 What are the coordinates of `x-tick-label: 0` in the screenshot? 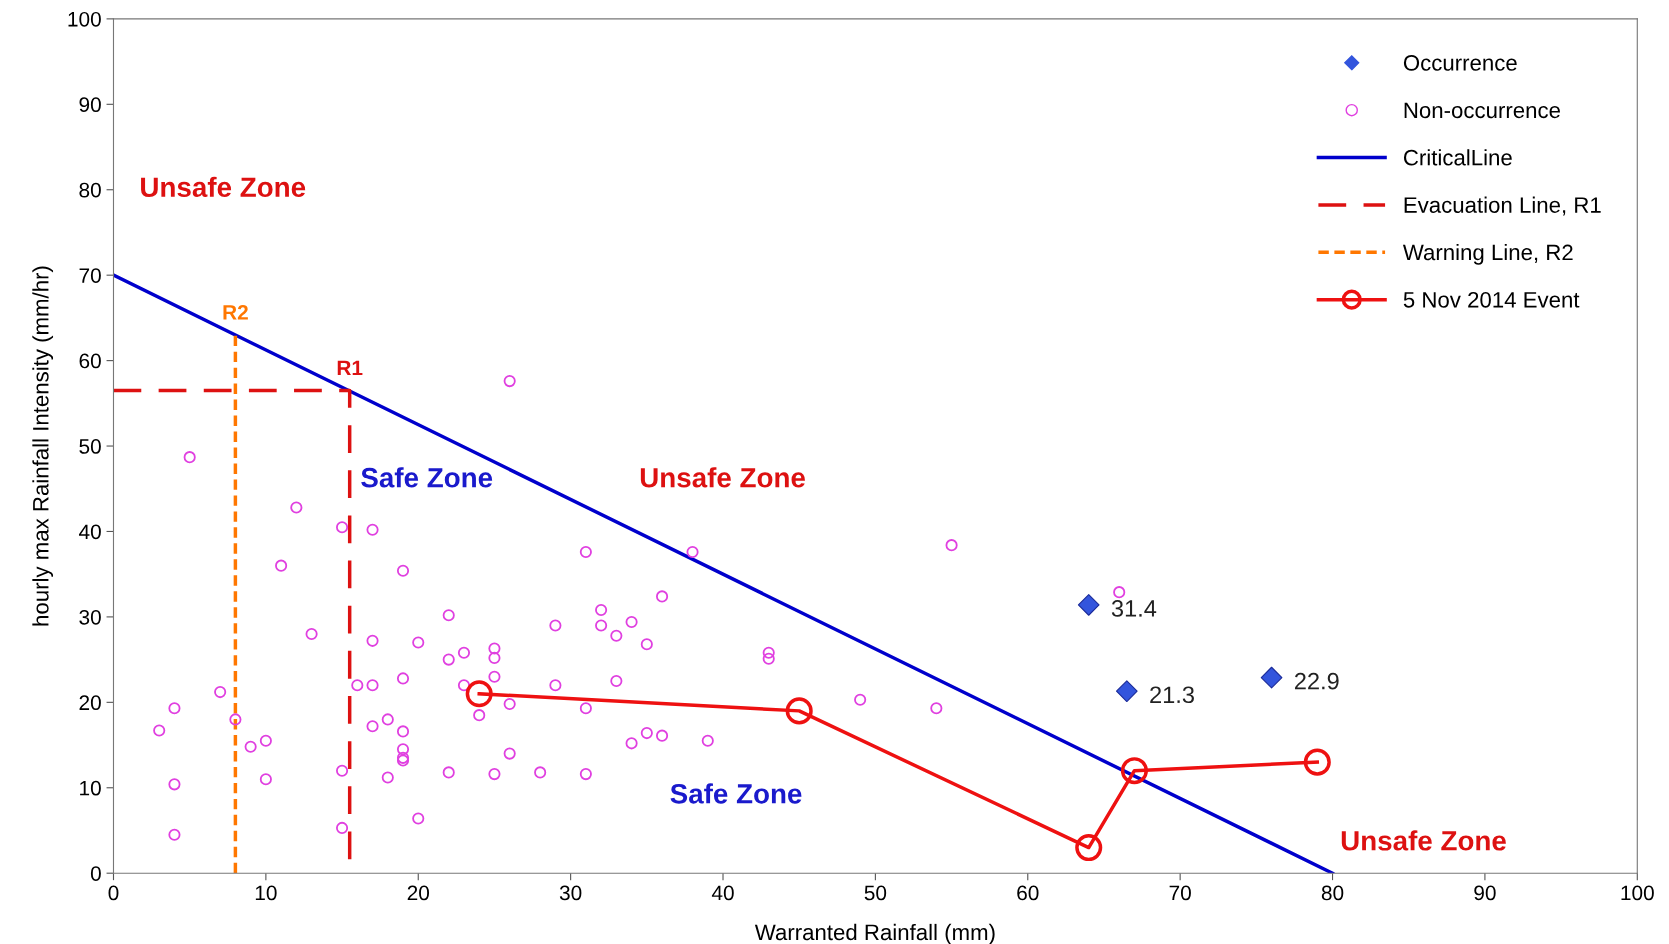 It's located at (113, 893).